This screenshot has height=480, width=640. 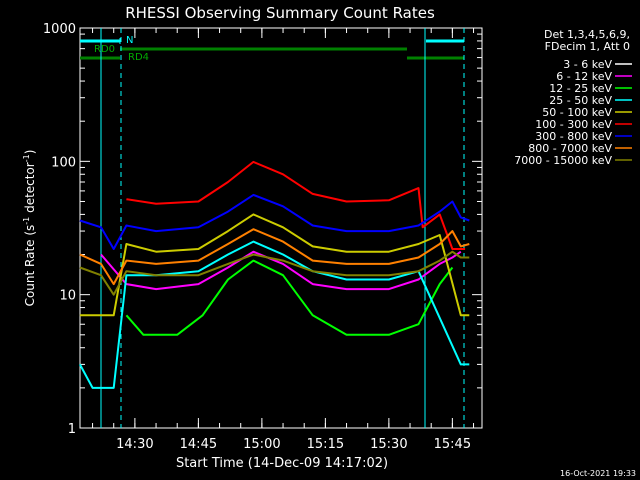 What do you see at coordinates (138, 57) in the screenshot?
I see `rd4-label: RD4` at bounding box center [138, 57].